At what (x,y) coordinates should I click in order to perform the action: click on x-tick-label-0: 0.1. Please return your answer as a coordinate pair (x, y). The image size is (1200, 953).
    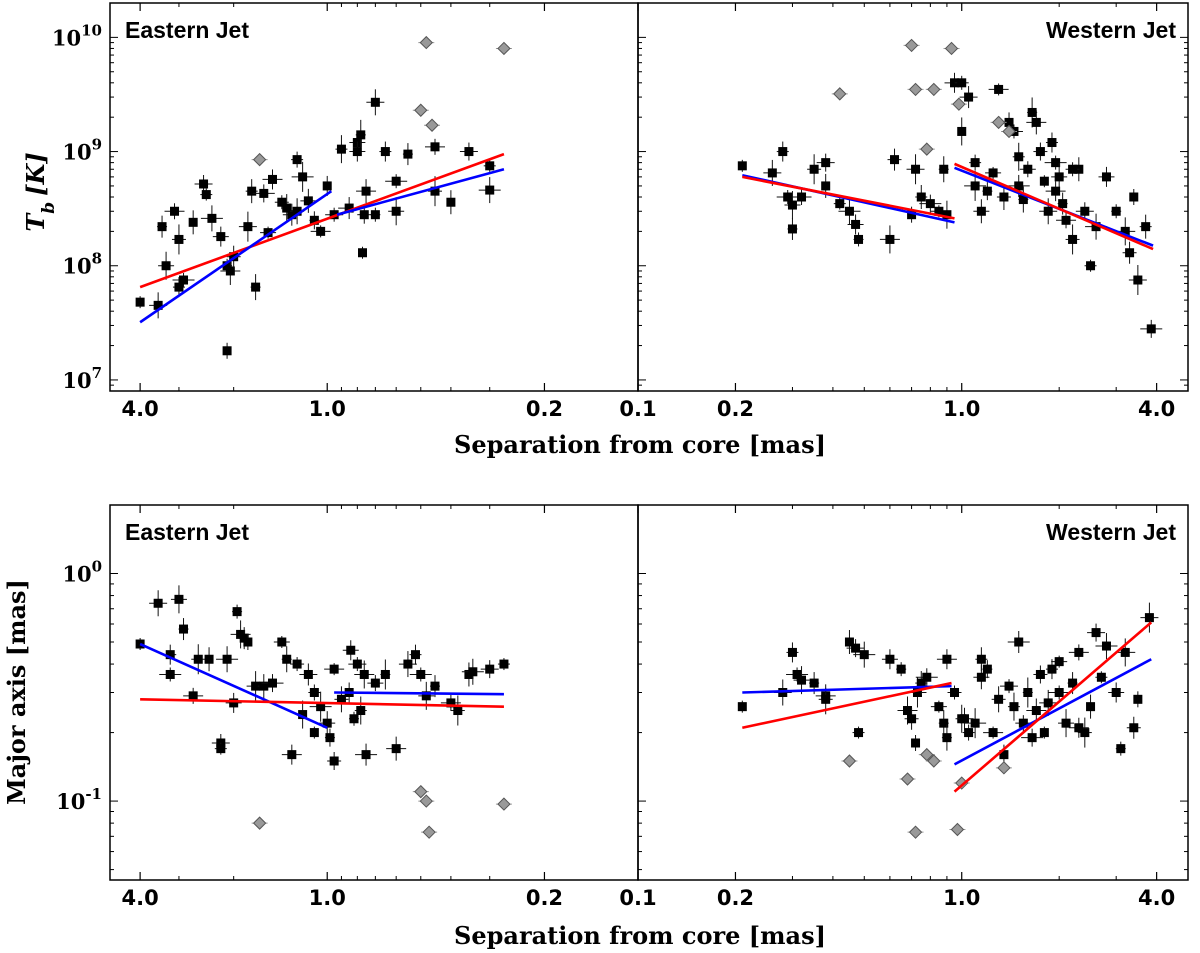
    Looking at the image, I should click on (637, 898).